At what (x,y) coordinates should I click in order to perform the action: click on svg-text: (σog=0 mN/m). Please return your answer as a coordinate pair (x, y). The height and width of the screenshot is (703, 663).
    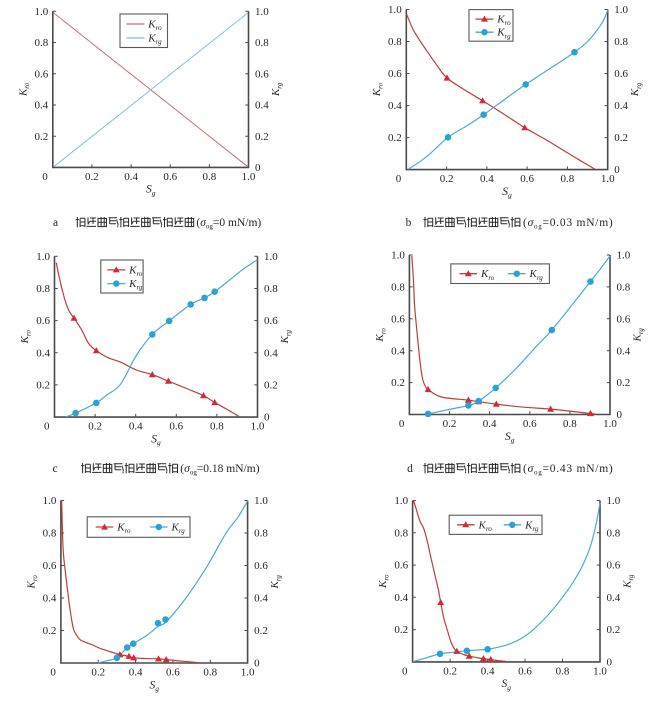
    Looking at the image, I should click on (228, 223).